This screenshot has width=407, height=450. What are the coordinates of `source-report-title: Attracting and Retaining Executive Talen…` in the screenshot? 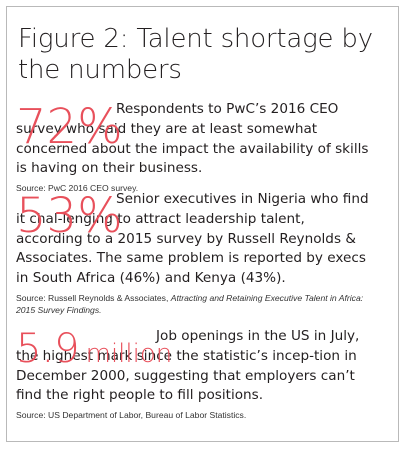 It's located at (190, 303).